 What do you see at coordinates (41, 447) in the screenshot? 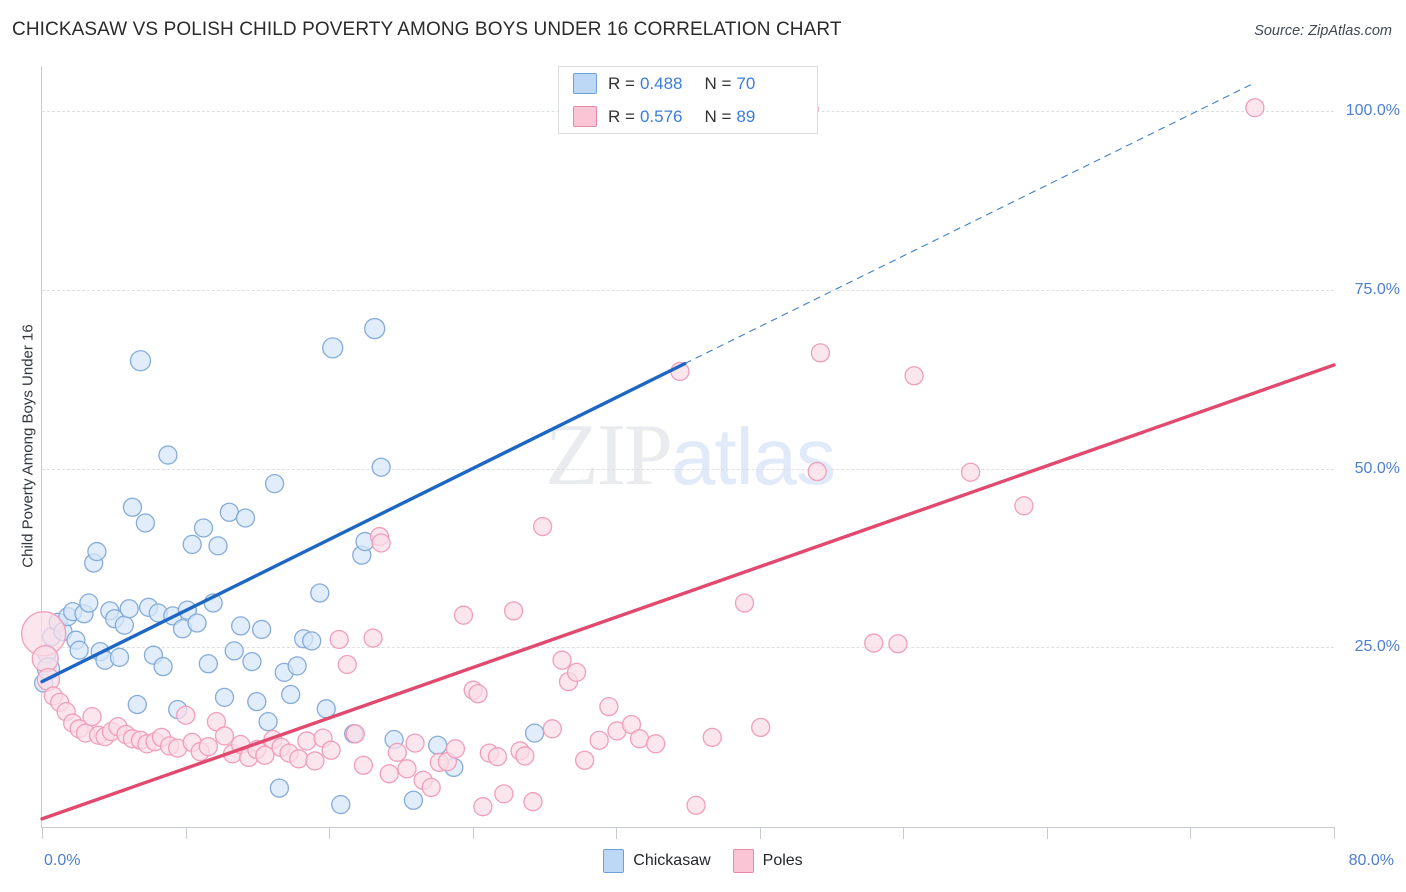
I see `y-axis-line` at bounding box center [41, 447].